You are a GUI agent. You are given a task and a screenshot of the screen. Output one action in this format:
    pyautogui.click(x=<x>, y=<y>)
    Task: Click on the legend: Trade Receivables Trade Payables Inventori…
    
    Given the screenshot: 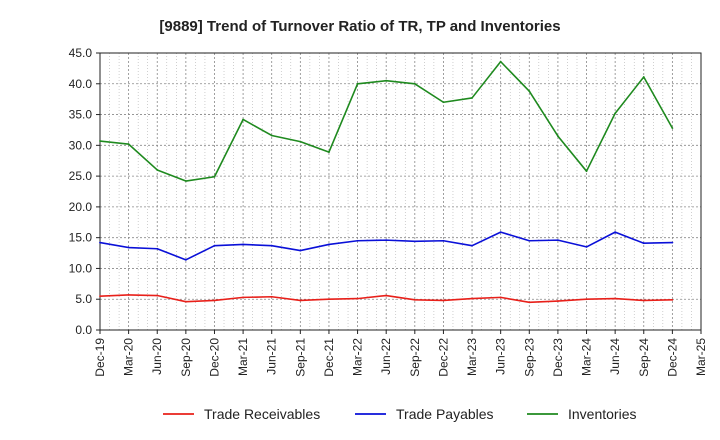 What is the action you would take?
    pyautogui.click(x=399, y=414)
    